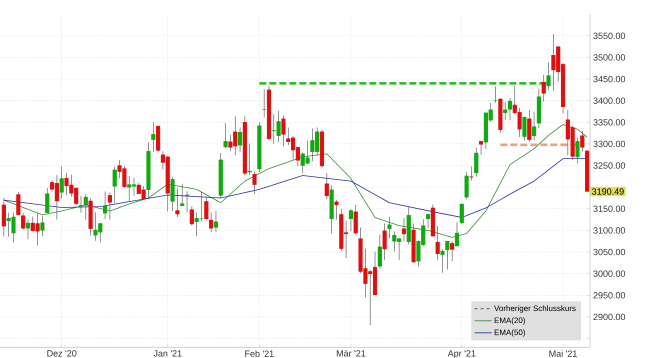  I want to click on y-tick-label: 3400.00, so click(609, 101).